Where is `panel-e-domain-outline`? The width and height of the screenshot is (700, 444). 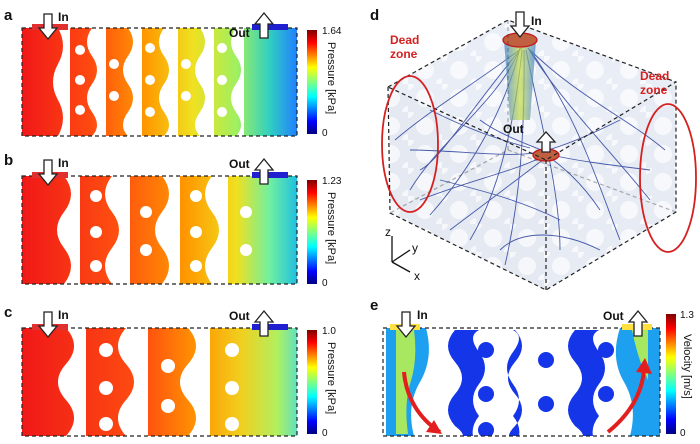 panel-e-domain-outline is located at coordinates (521, 382).